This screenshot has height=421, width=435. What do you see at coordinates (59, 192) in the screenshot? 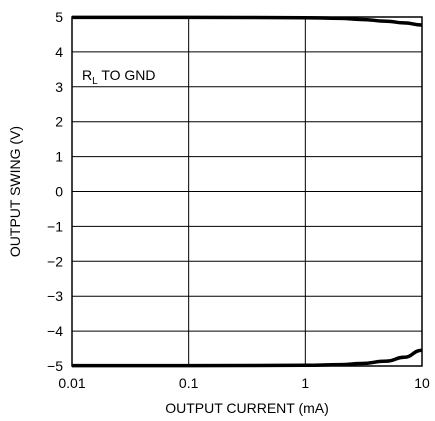
I see `y-tick-label: 0` at bounding box center [59, 192].